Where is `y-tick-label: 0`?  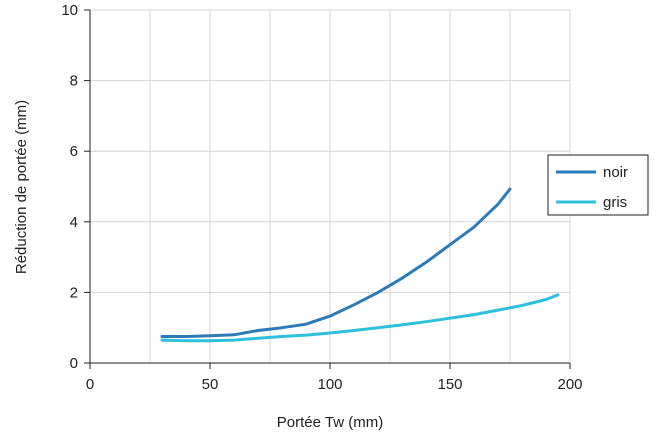 y-tick-label: 0 is located at coordinates (74, 363).